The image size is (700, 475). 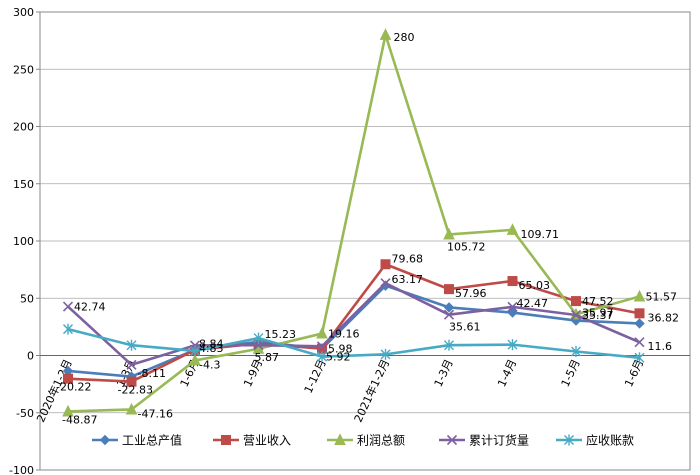 What do you see at coordinates (535, 285) in the screenshot?
I see `data-label: 65.03` at bounding box center [535, 285].